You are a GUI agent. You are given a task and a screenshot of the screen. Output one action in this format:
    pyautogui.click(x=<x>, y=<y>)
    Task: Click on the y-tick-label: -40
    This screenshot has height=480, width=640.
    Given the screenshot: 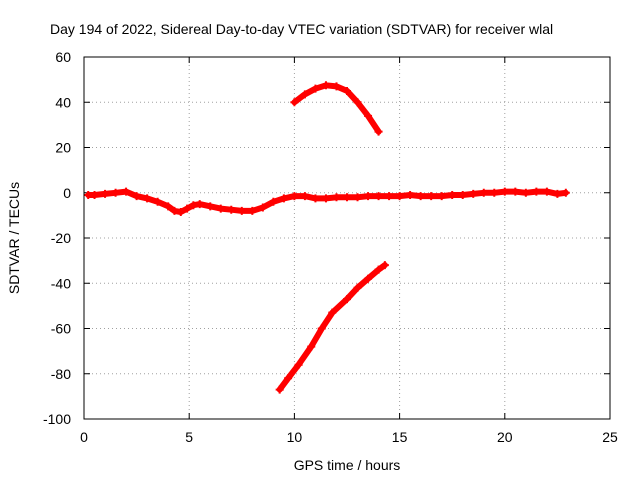 What is the action you would take?
    pyautogui.click(x=61, y=283)
    